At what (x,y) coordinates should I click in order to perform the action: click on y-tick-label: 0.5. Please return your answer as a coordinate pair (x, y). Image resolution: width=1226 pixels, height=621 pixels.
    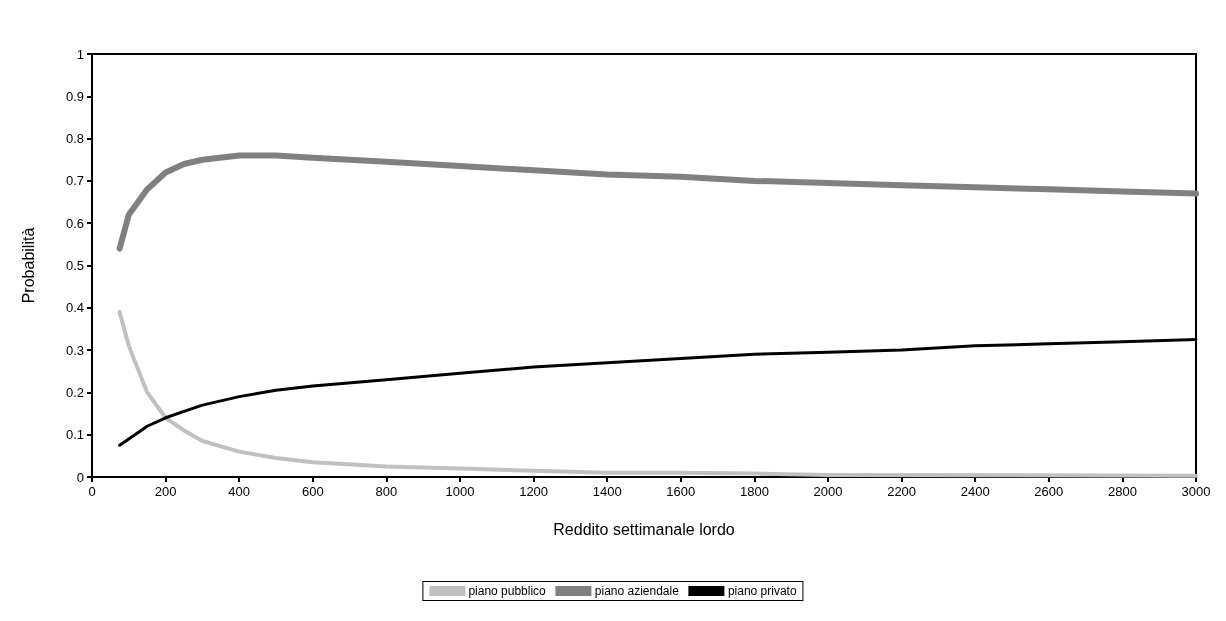
    Looking at the image, I should click on (74, 265).